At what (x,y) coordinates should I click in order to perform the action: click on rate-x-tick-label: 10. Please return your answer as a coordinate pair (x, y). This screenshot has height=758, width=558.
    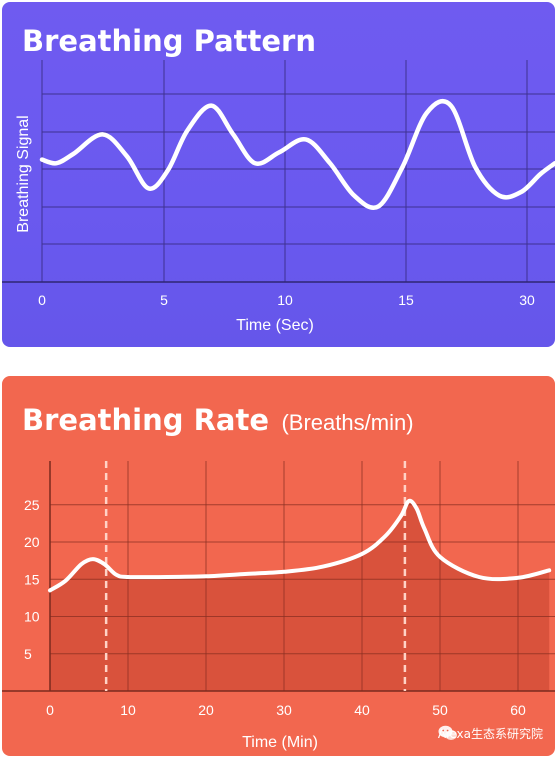
    Looking at the image, I should click on (128, 710).